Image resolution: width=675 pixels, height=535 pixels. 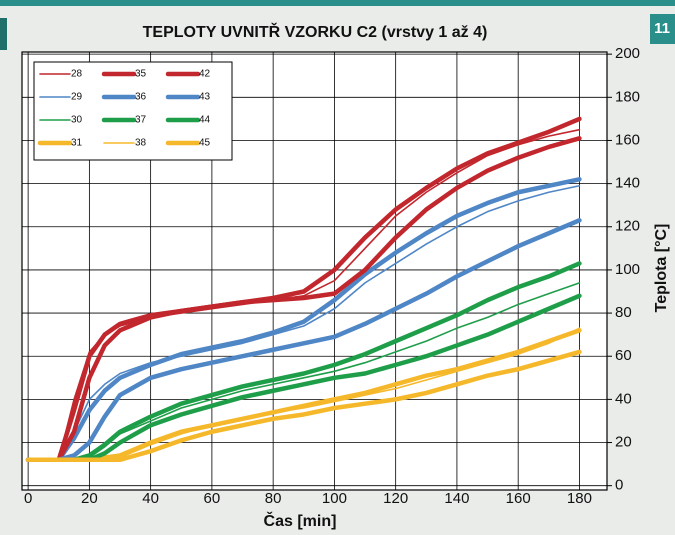 What do you see at coordinates (623, 355) in the screenshot?
I see `y-tick-label: 60` at bounding box center [623, 355].